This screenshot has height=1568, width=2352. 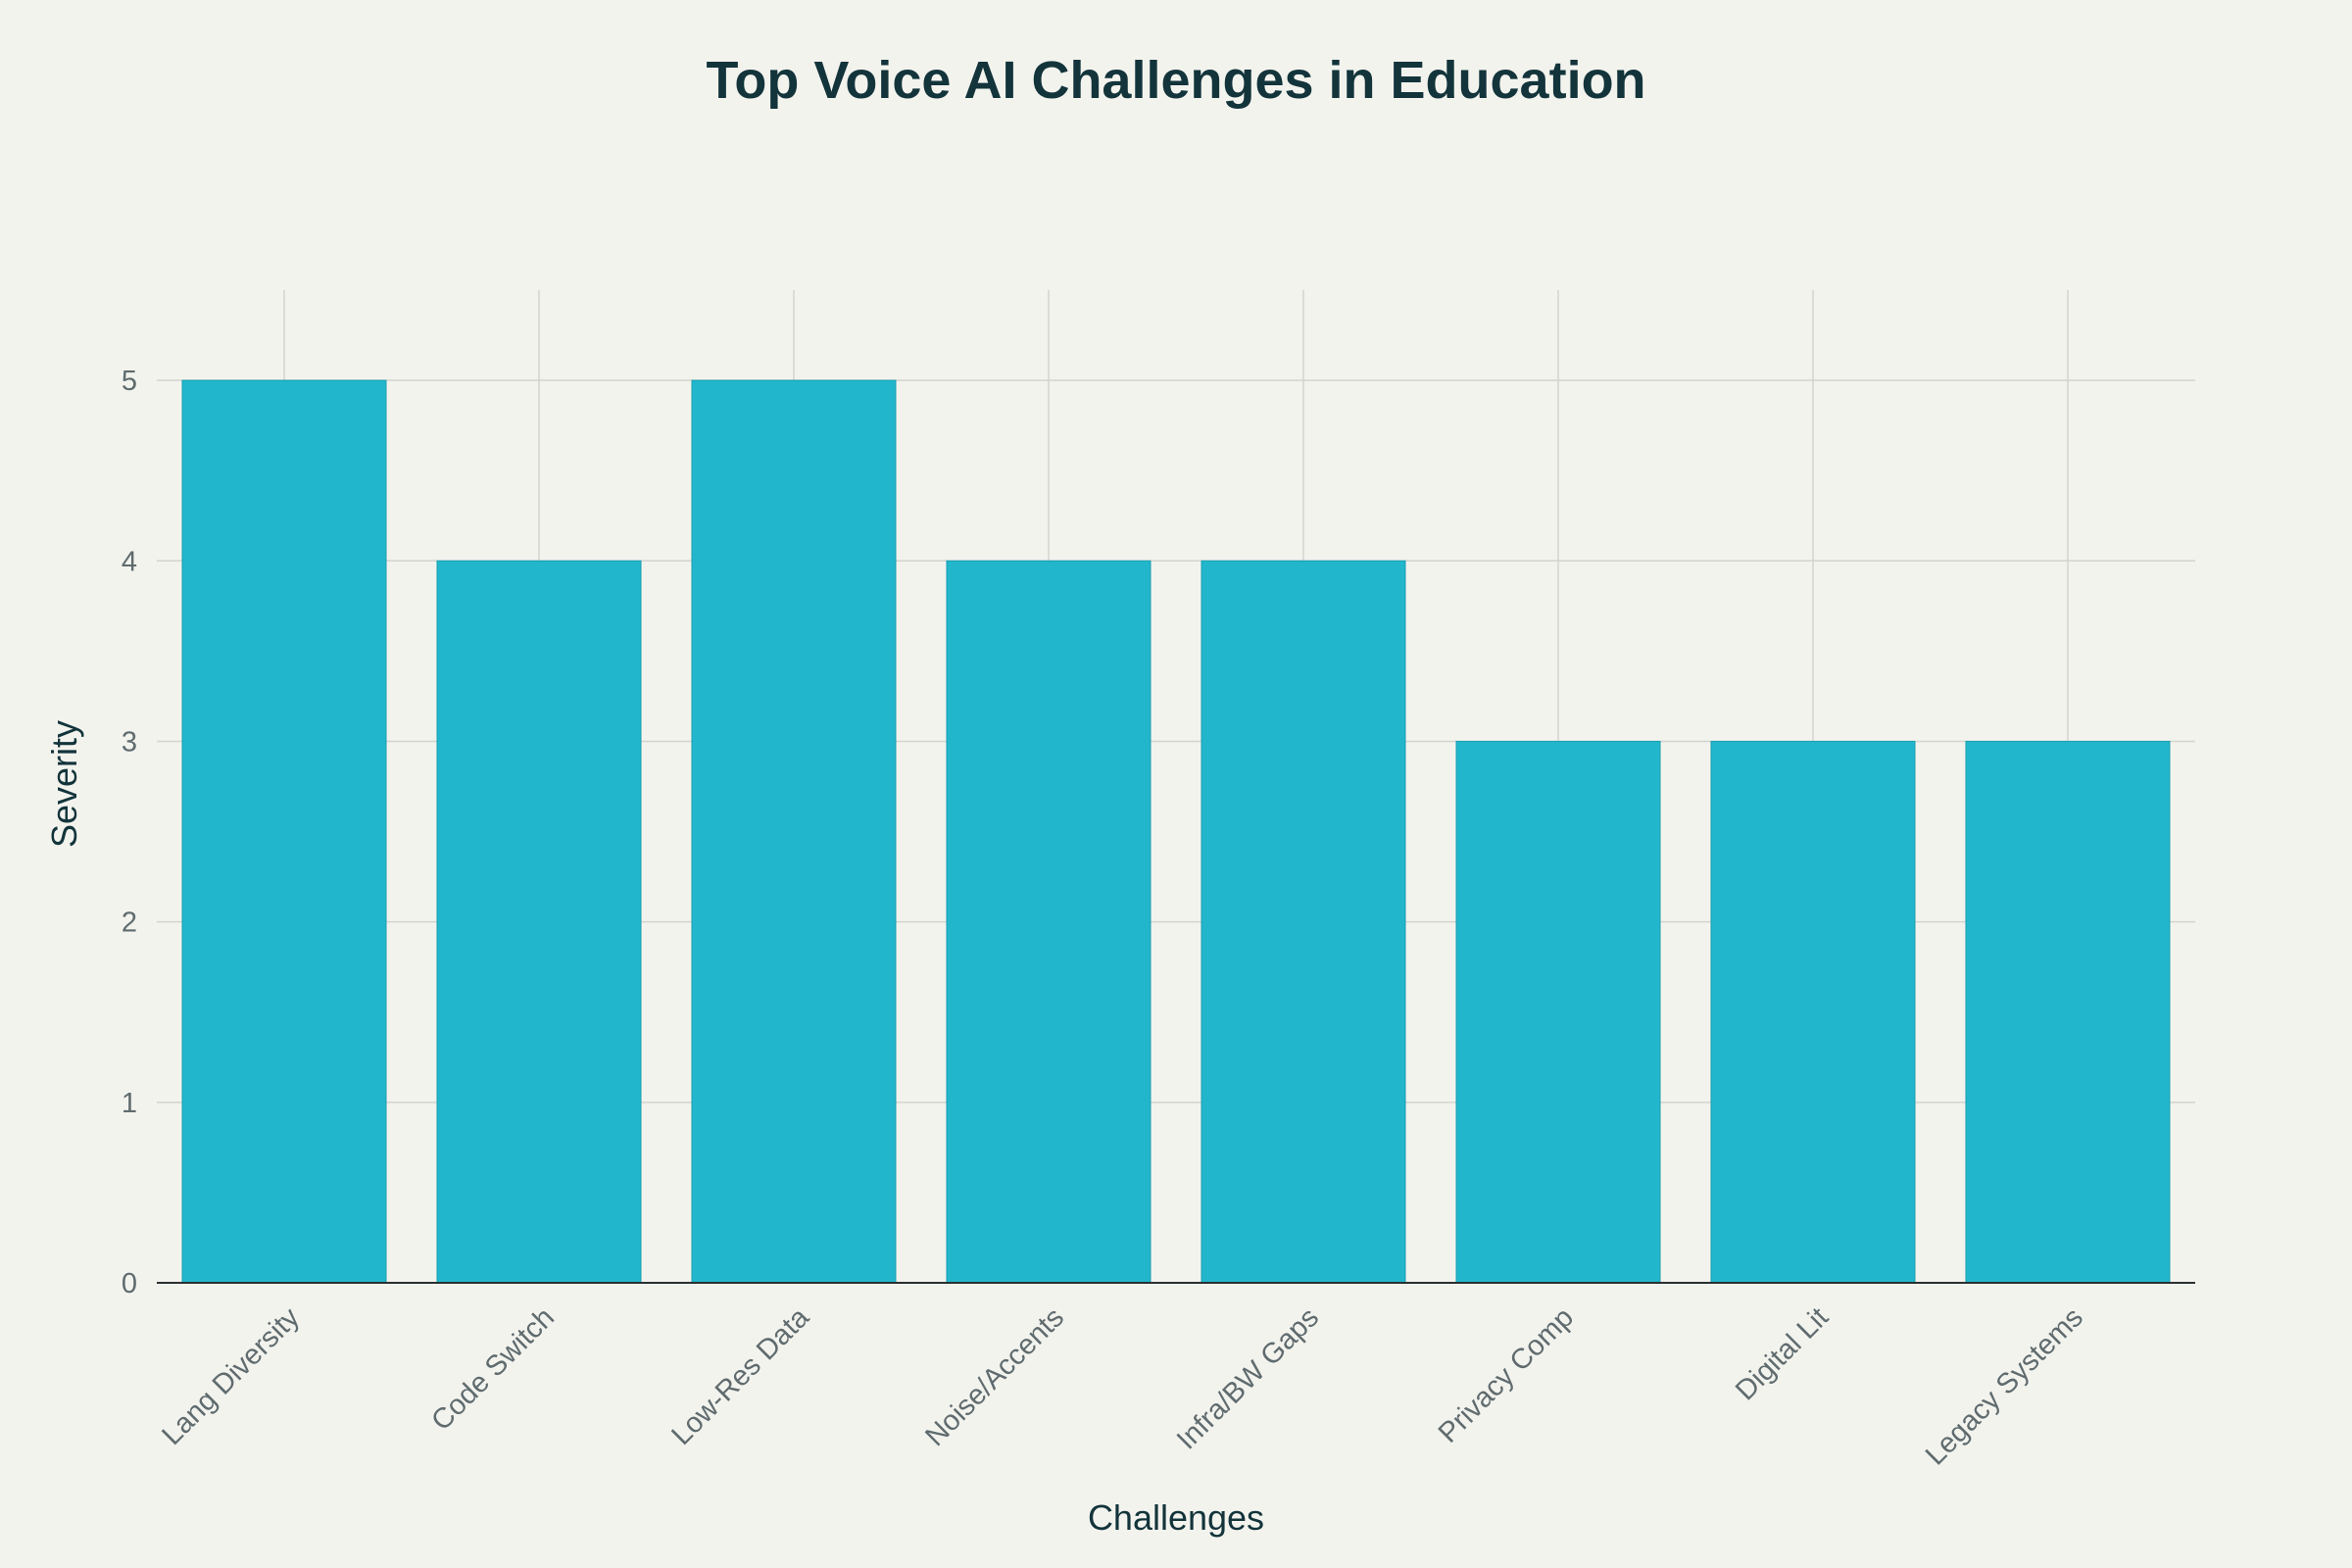 What do you see at coordinates (1782, 1353) in the screenshot?
I see `x-tick-label: Digital Lit` at bounding box center [1782, 1353].